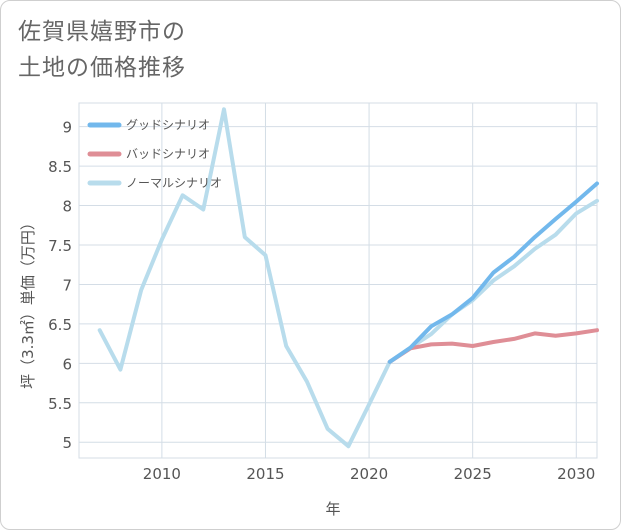 This screenshot has width=621, height=530. Describe the element at coordinates (162, 474) in the screenshot. I see `x-tick-label: 2010` at that location.